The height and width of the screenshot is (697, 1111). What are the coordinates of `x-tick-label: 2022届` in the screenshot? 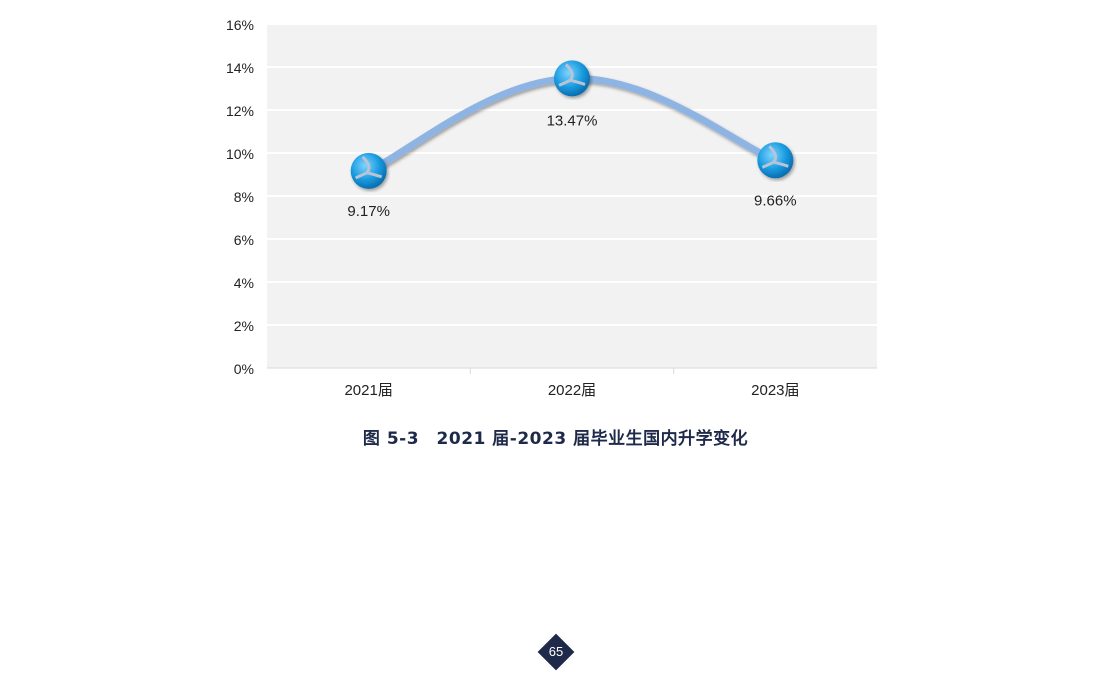 It's located at (572, 390).